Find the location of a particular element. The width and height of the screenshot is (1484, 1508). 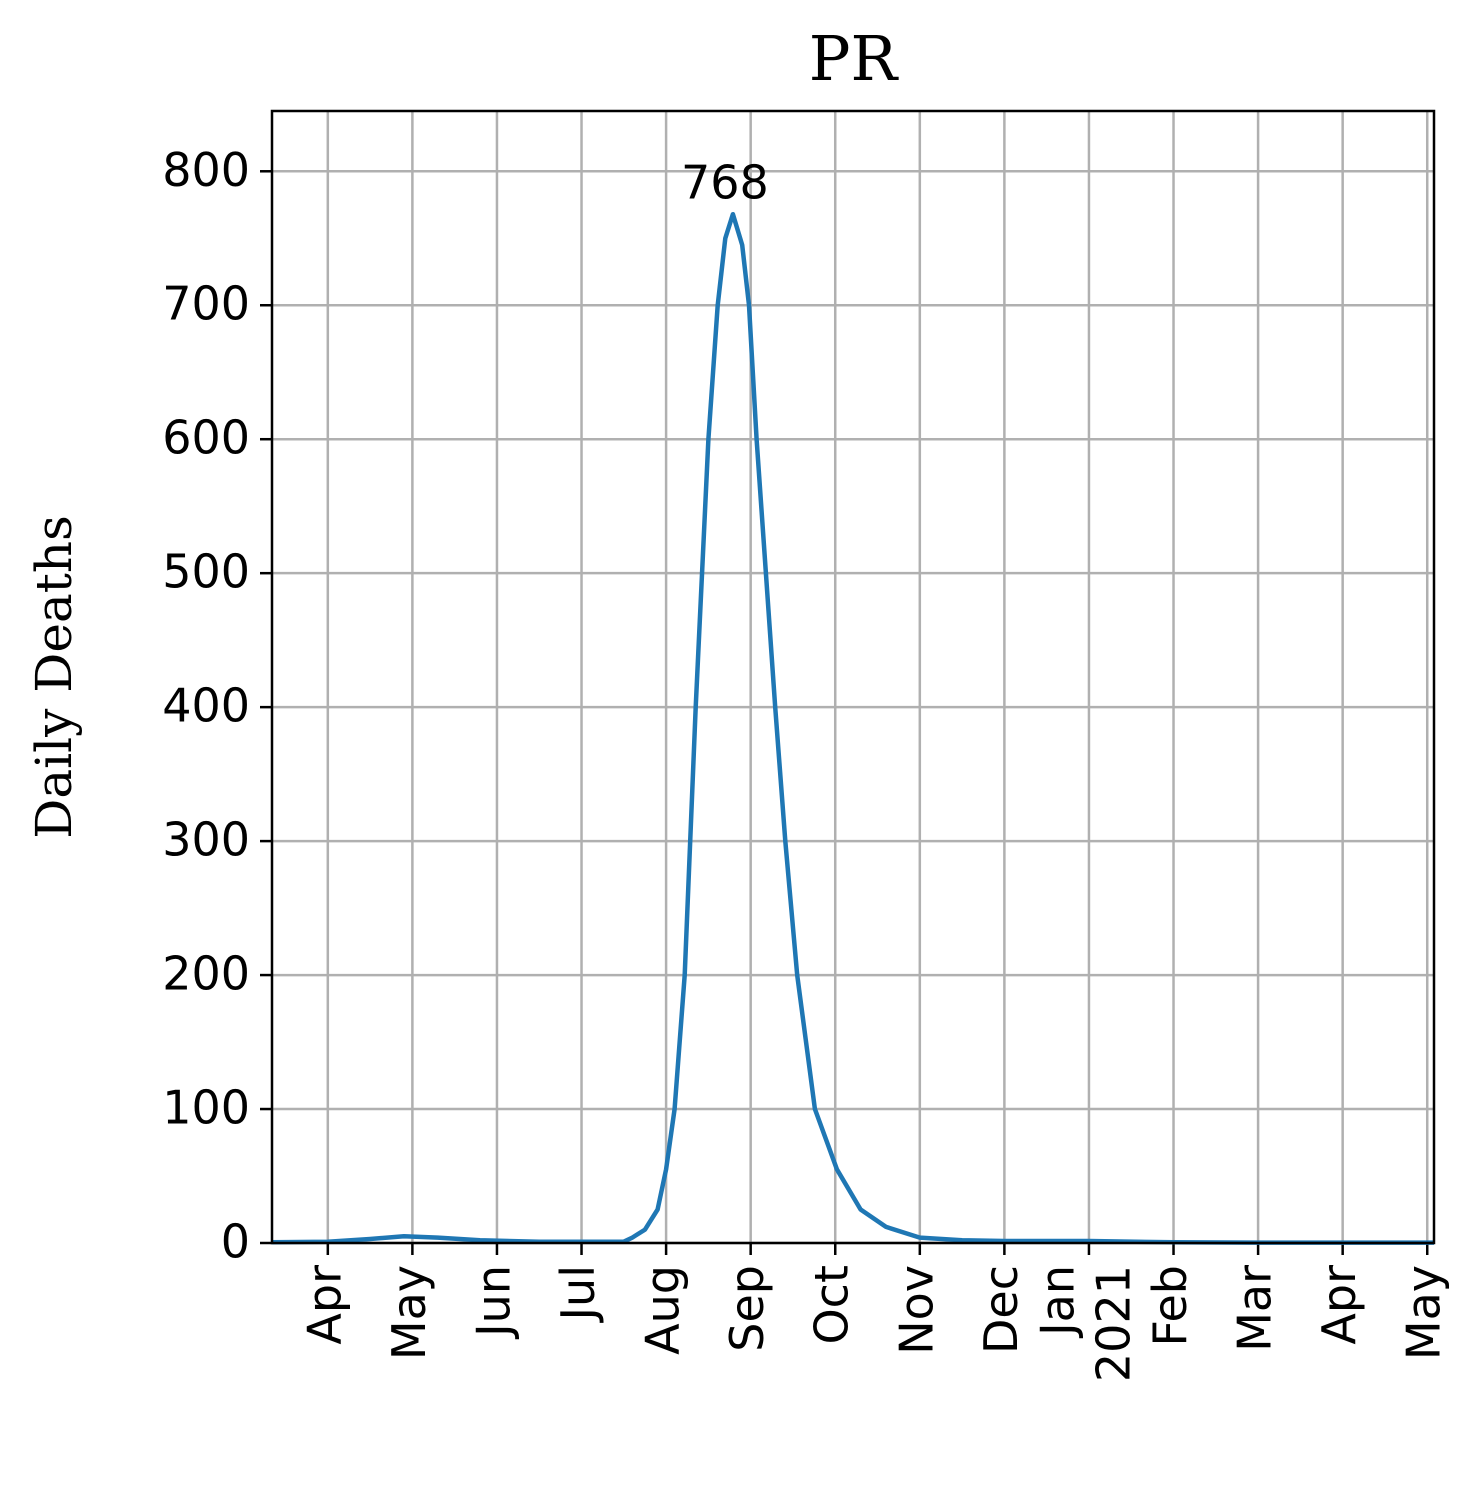

y-tick-label: 600 is located at coordinates (206, 438).